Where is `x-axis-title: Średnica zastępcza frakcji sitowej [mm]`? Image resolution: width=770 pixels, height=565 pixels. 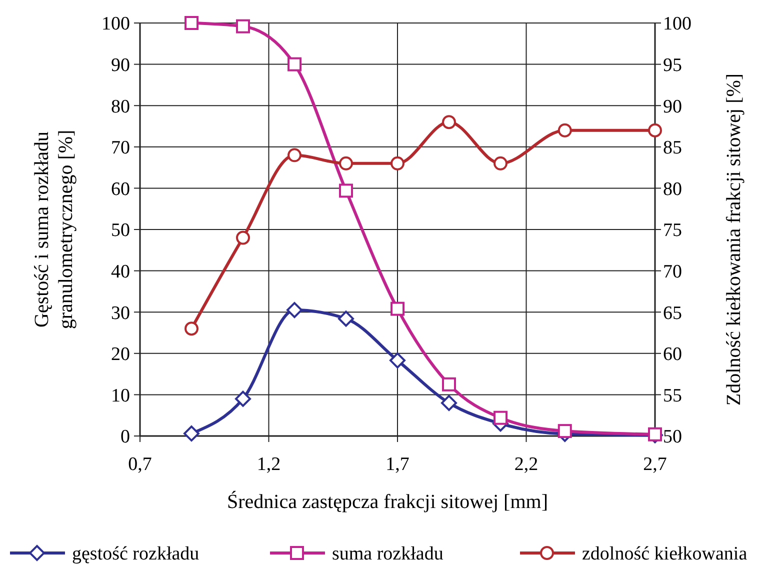
x-axis-title: Średnica zastępcza frakcji sitowej [mm] is located at coordinates (387, 501).